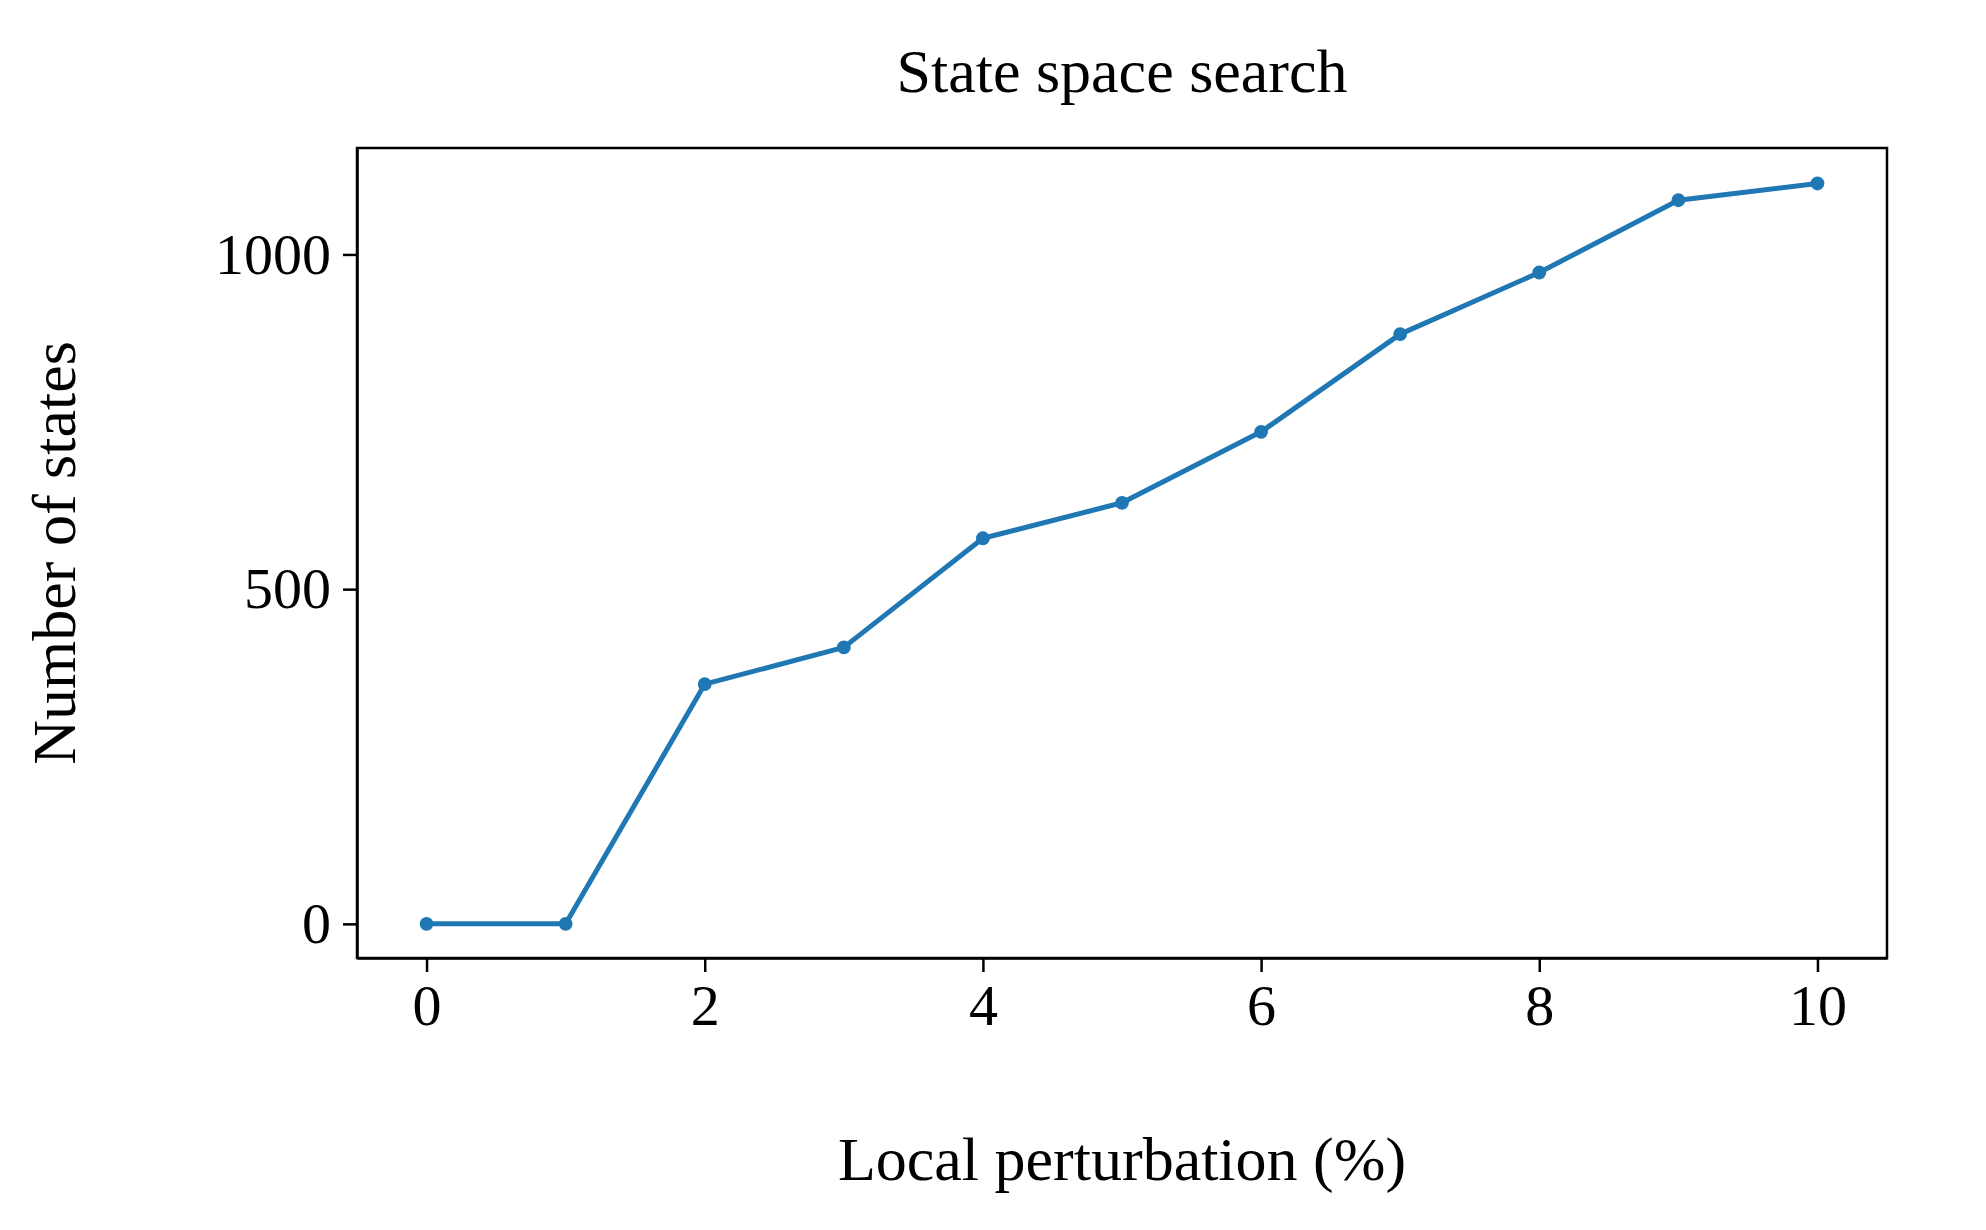  I want to click on y-tick-label: 1000, so click(273, 254).